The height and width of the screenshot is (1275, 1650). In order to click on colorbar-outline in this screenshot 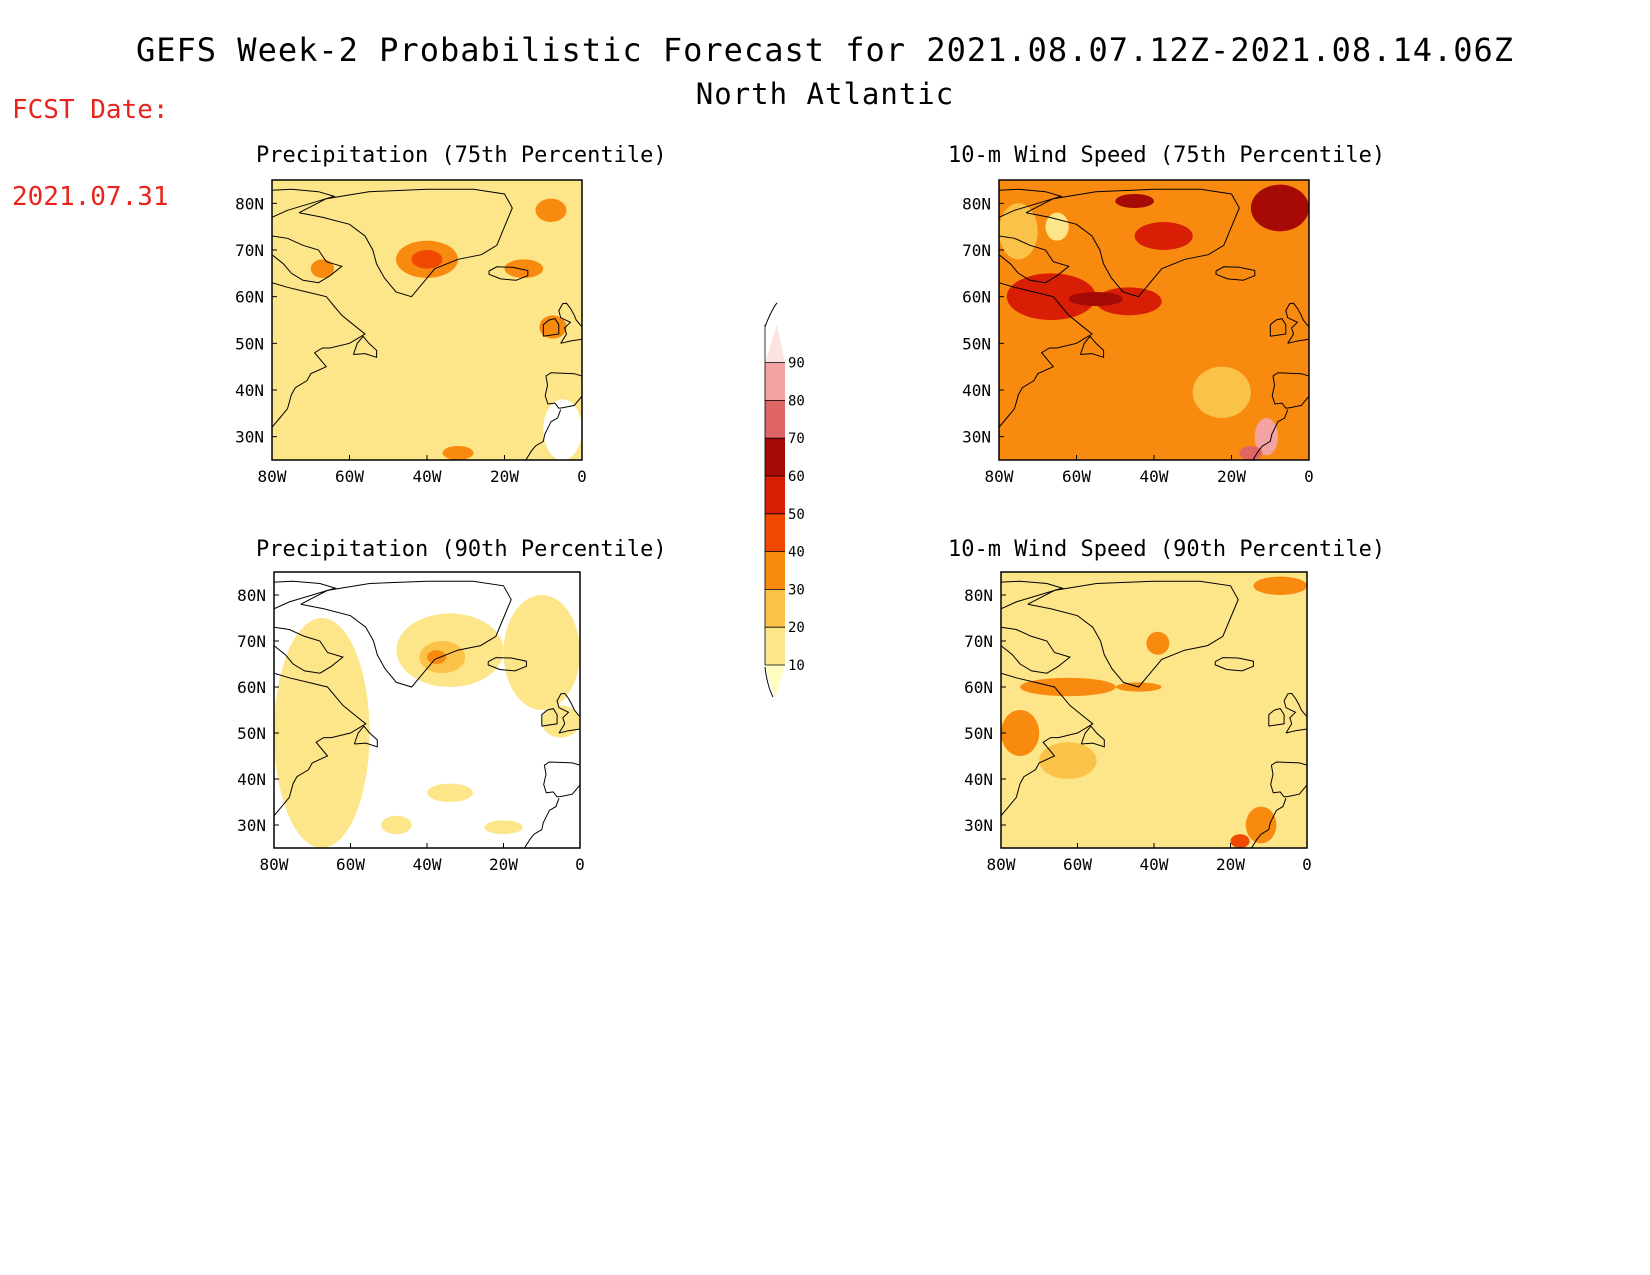, I will do `click(771, 500)`.